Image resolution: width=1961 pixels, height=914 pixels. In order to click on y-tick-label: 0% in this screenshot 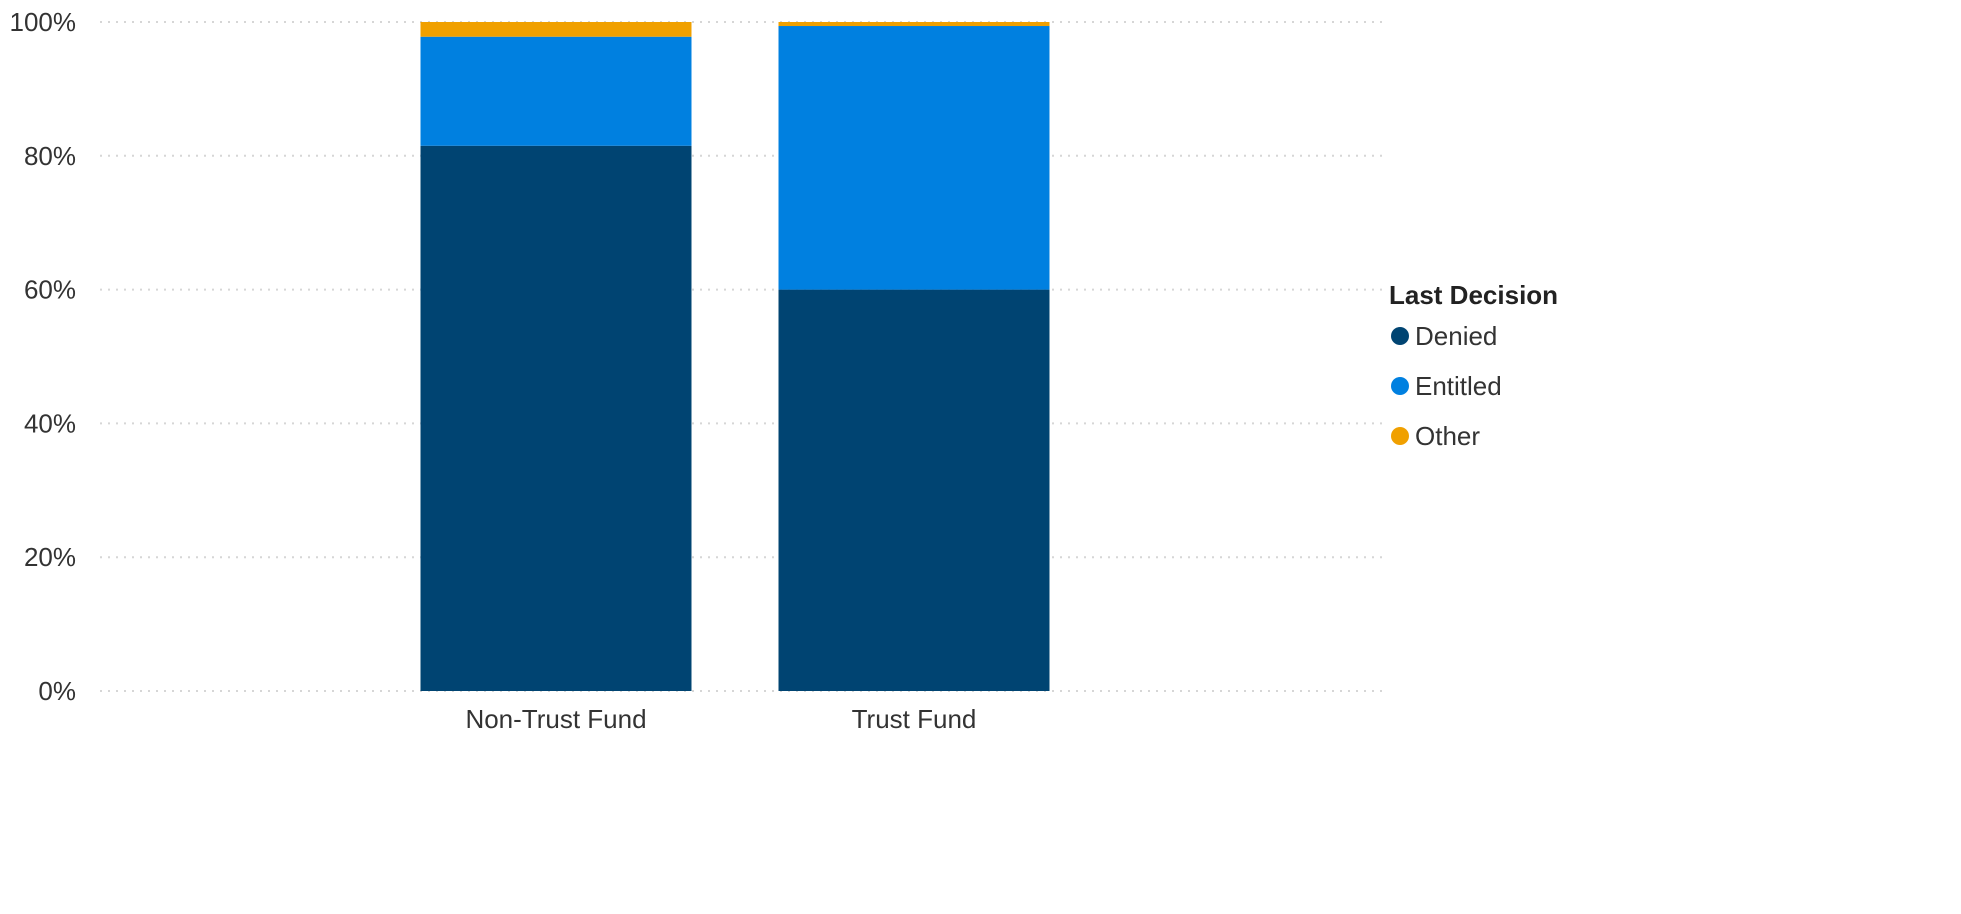, I will do `click(57, 691)`.